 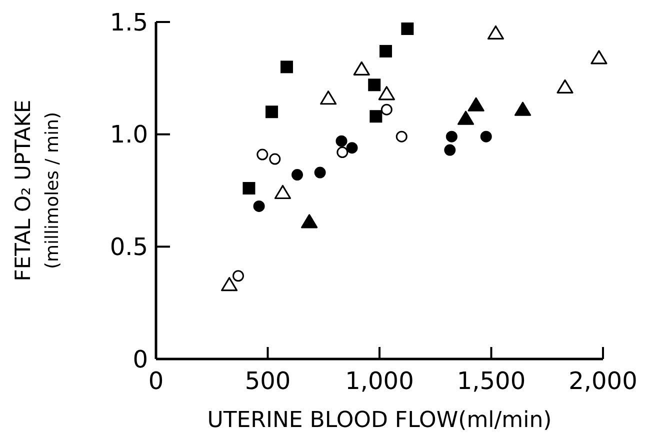 What do you see at coordinates (129, 247) in the screenshot?
I see `y-tick-label: 0.5` at bounding box center [129, 247].